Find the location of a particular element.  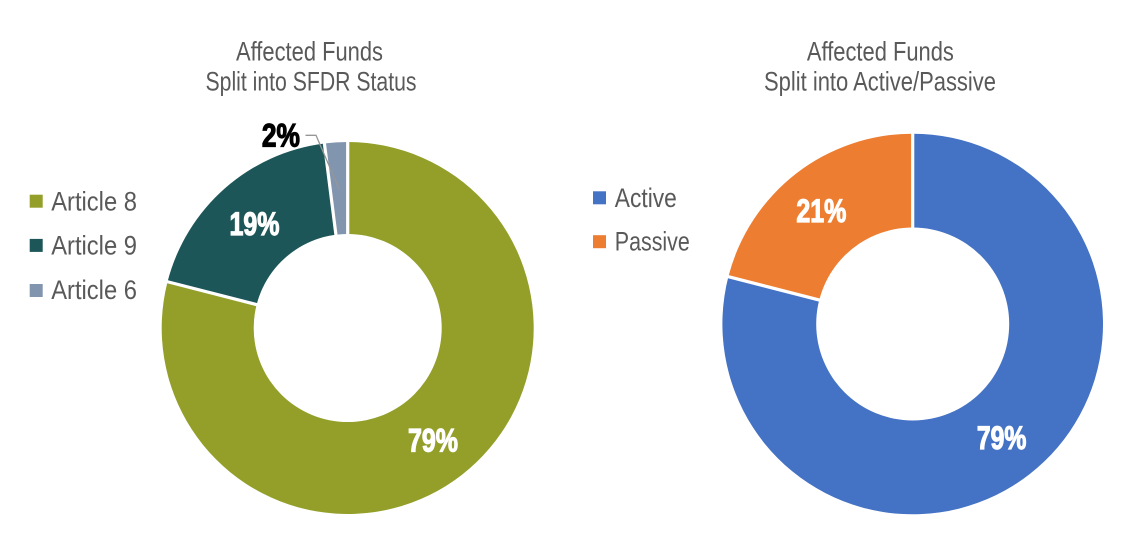

svg-text: 2% is located at coordinates (281, 135).